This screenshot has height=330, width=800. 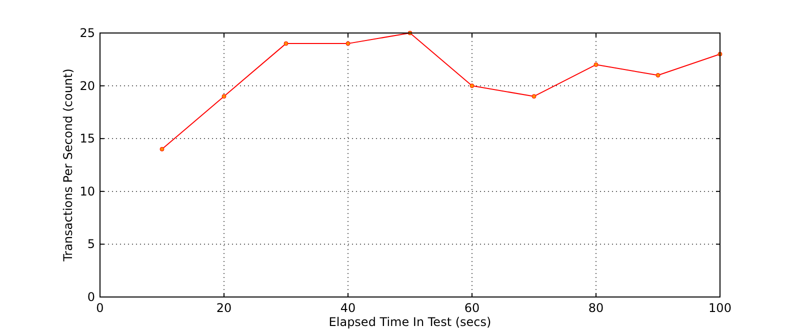 What do you see at coordinates (91, 297) in the screenshot?
I see `y-tick-label: 0` at bounding box center [91, 297].